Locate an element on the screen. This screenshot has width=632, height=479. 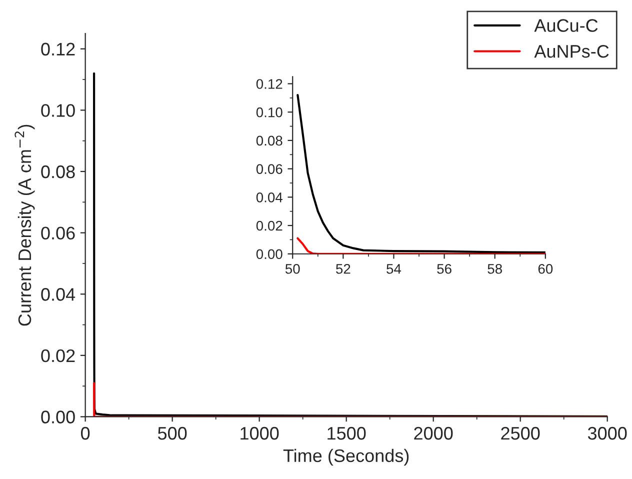
x-tick-label: 58 is located at coordinates (495, 269).